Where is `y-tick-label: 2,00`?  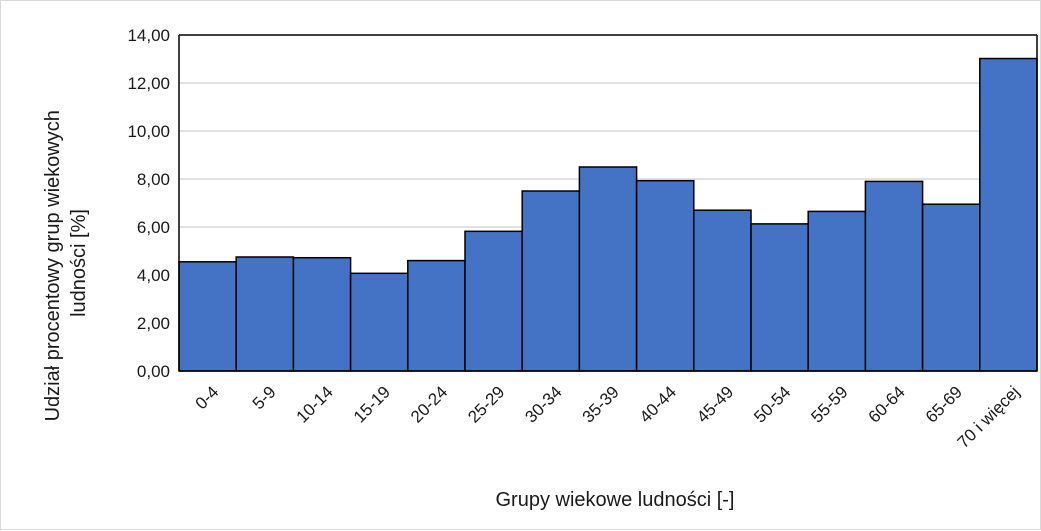
y-tick-label: 2,00 is located at coordinates (153, 323).